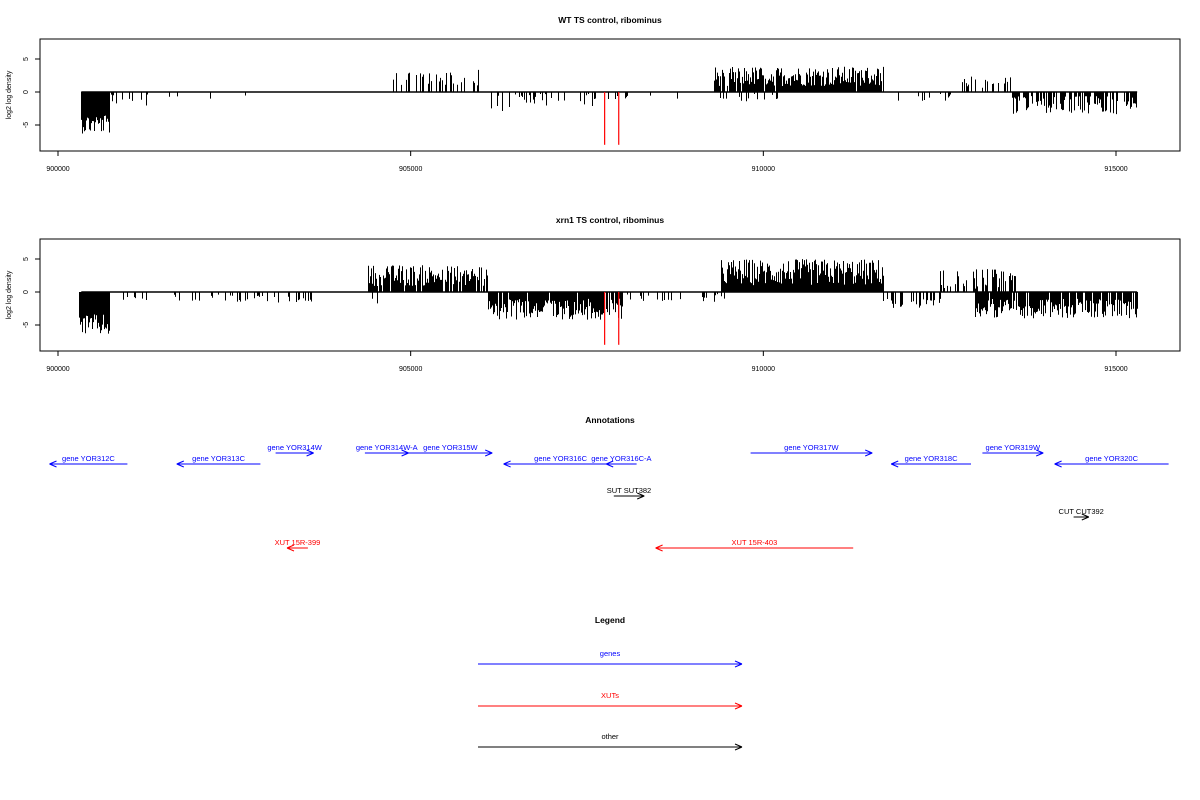 The height and width of the screenshot is (800, 1200). Describe the element at coordinates (610, 220) in the screenshot. I see `xrn1-panel-title: xrn1 TS control, ribominus` at that location.